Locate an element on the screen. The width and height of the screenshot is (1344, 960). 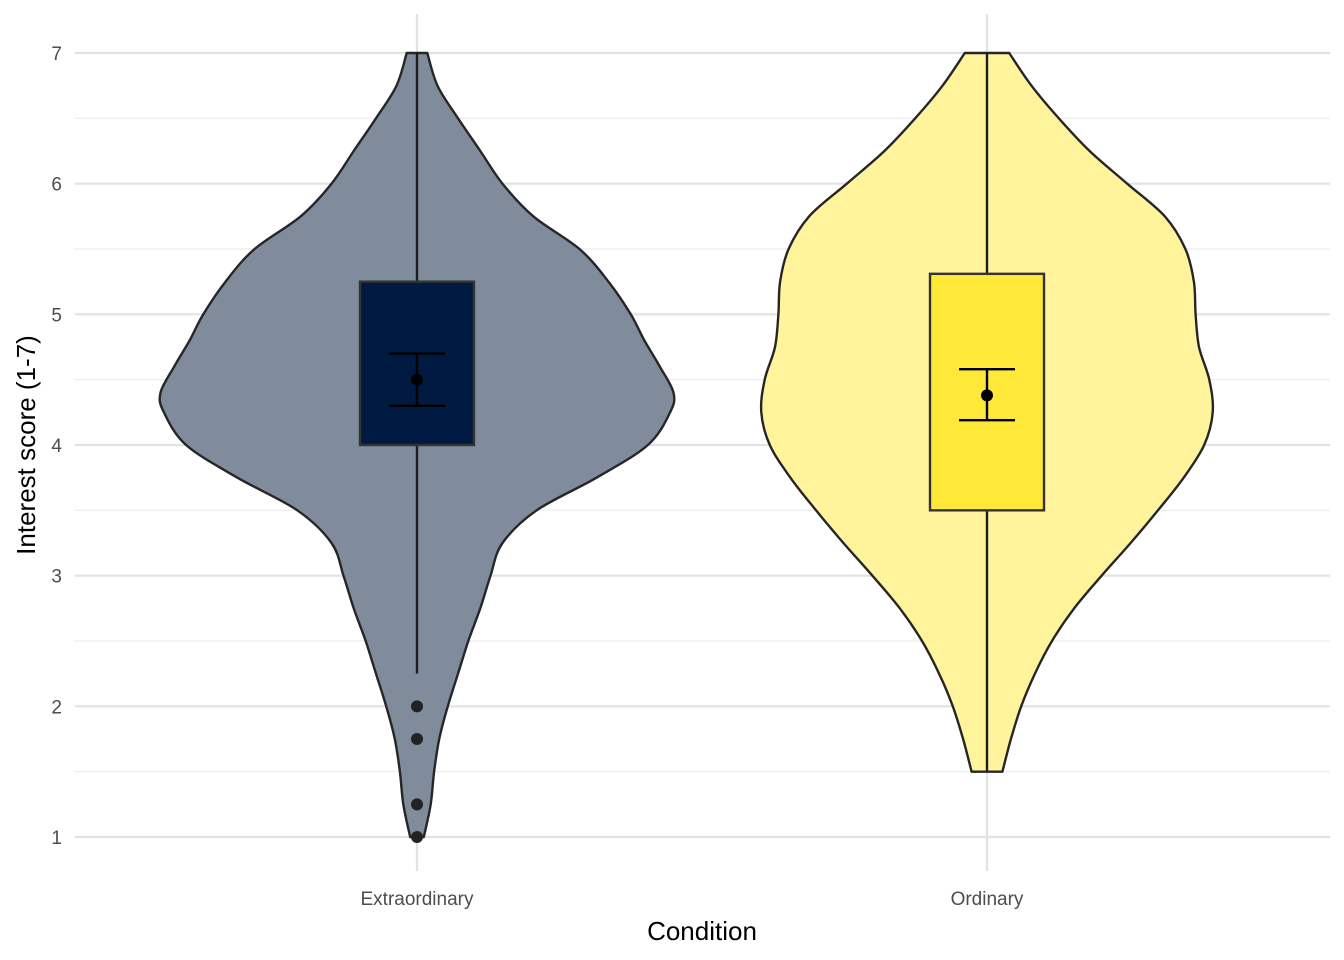
y-tick-labels: 1 2 3 4 5 6 7 is located at coordinates (56, 446).